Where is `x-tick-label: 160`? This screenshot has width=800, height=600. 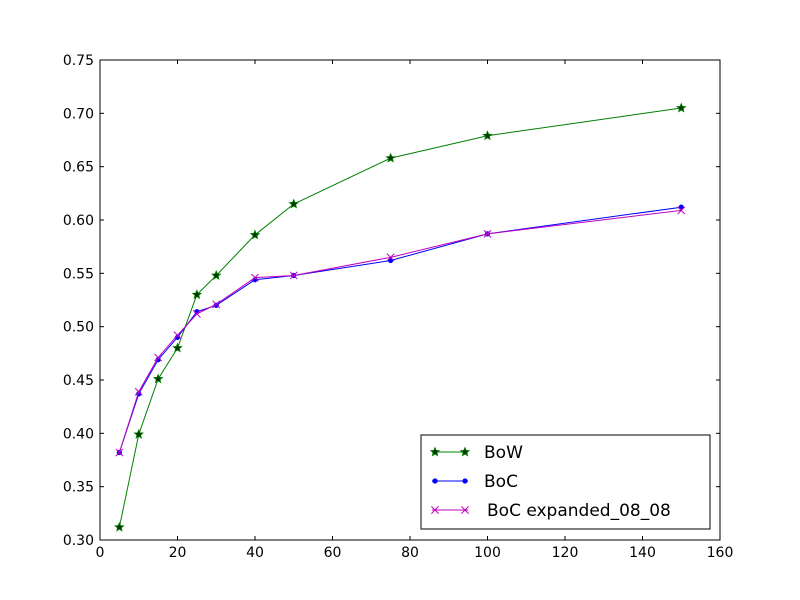 x-tick-label: 160 is located at coordinates (720, 553).